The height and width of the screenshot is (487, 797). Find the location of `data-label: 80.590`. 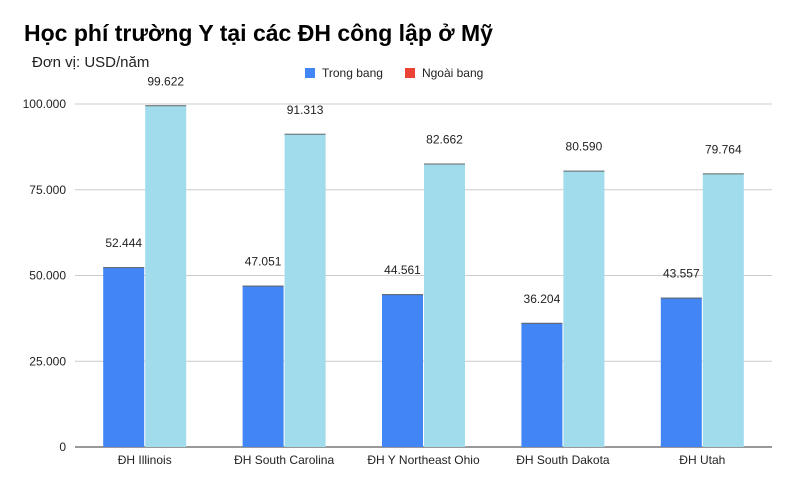

data-label: 80.590 is located at coordinates (584, 147).